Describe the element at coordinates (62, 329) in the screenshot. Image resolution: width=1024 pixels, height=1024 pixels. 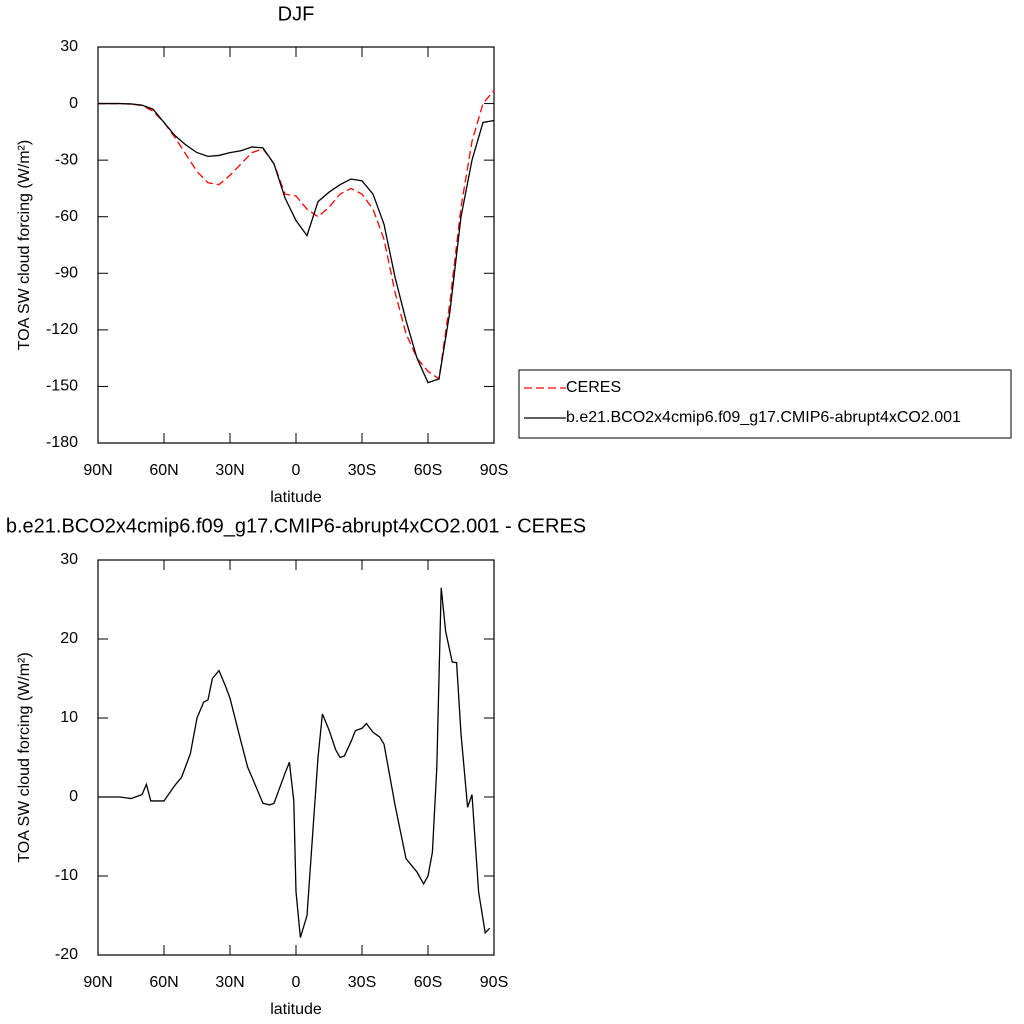
I see `y-tick-label: -120` at that location.